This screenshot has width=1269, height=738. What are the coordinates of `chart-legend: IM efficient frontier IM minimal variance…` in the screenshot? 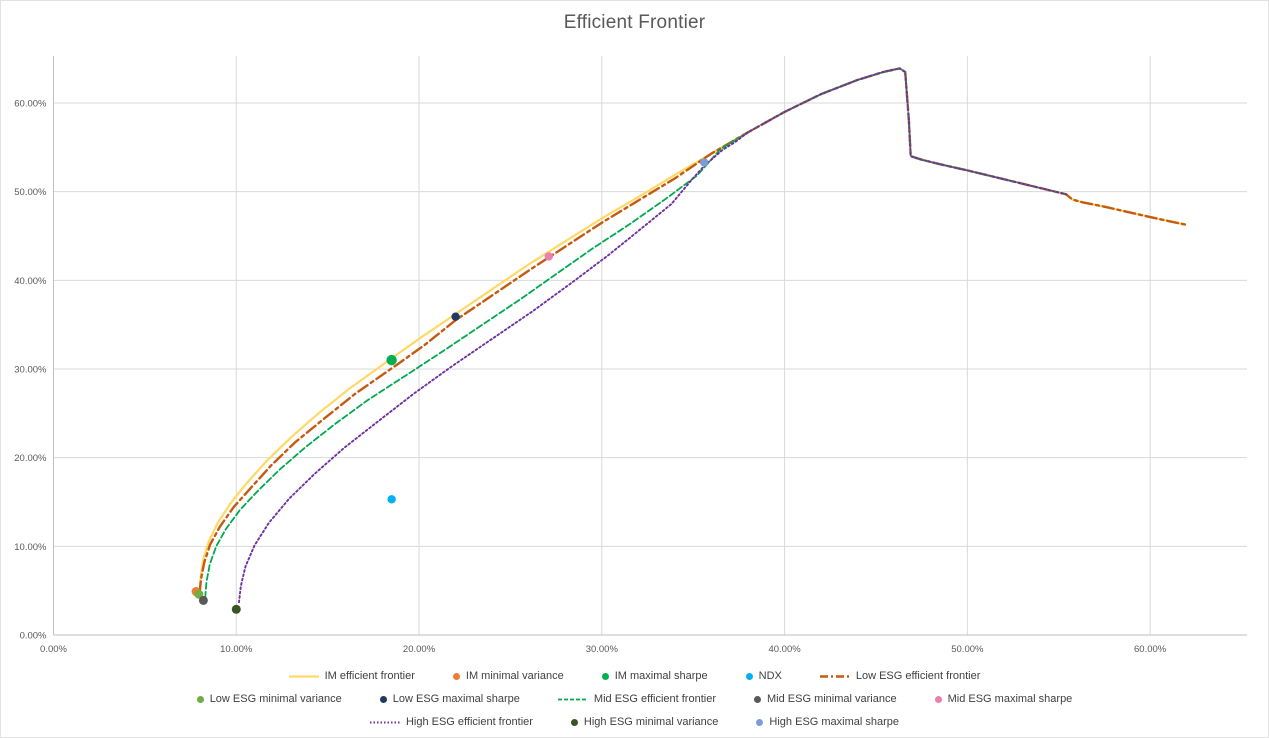 It's located at (634, 699).